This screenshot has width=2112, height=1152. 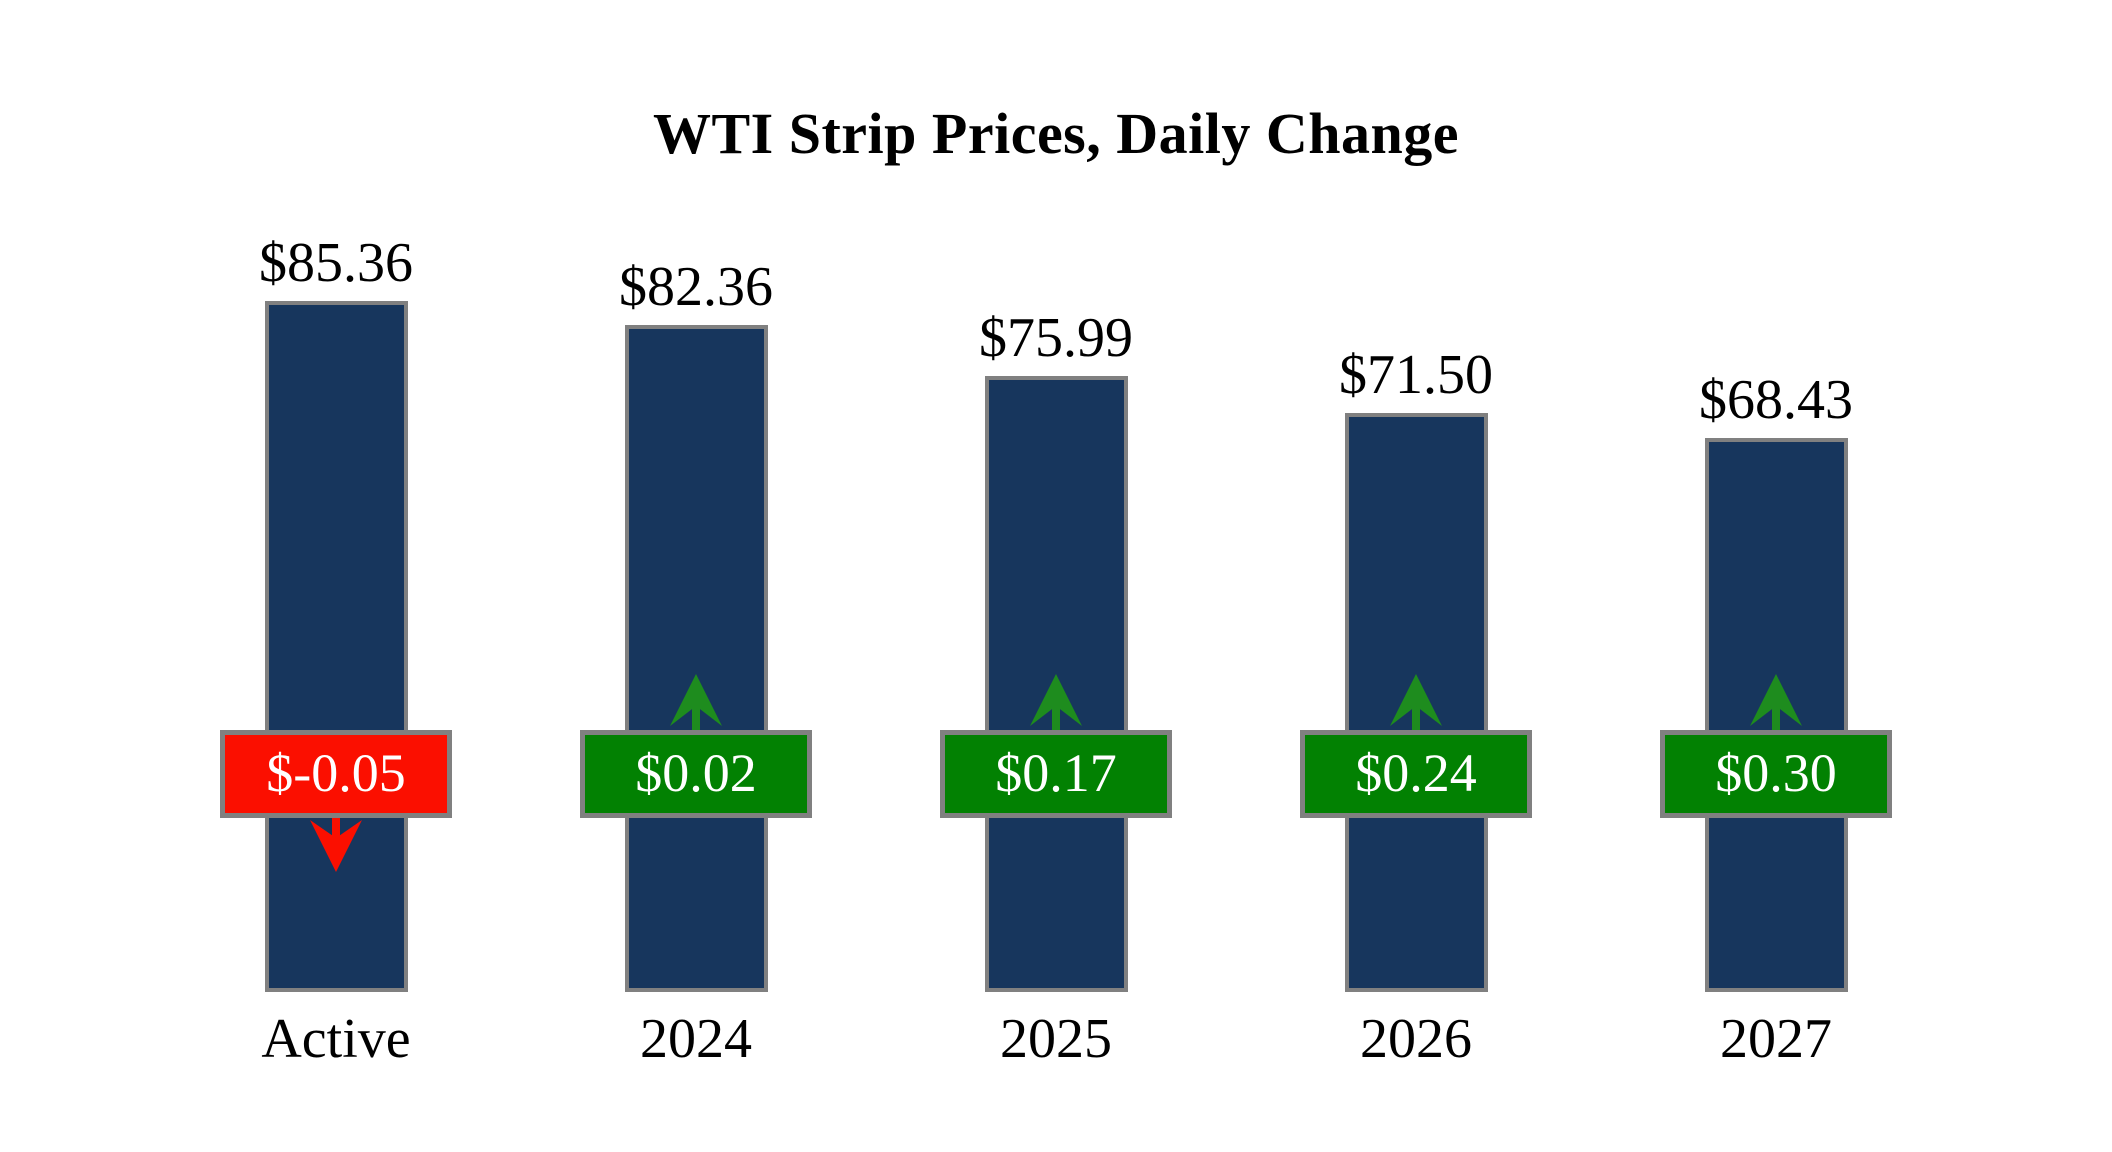 I want to click on change-badge: $-0.05, so click(x=336, y=774).